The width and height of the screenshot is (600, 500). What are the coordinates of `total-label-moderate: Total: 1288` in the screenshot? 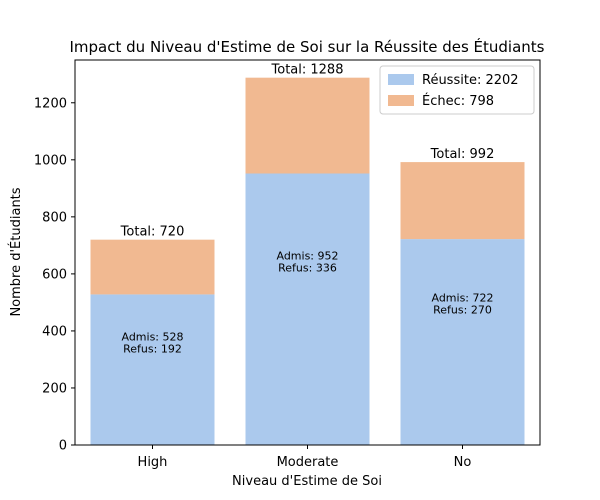 It's located at (307, 70).